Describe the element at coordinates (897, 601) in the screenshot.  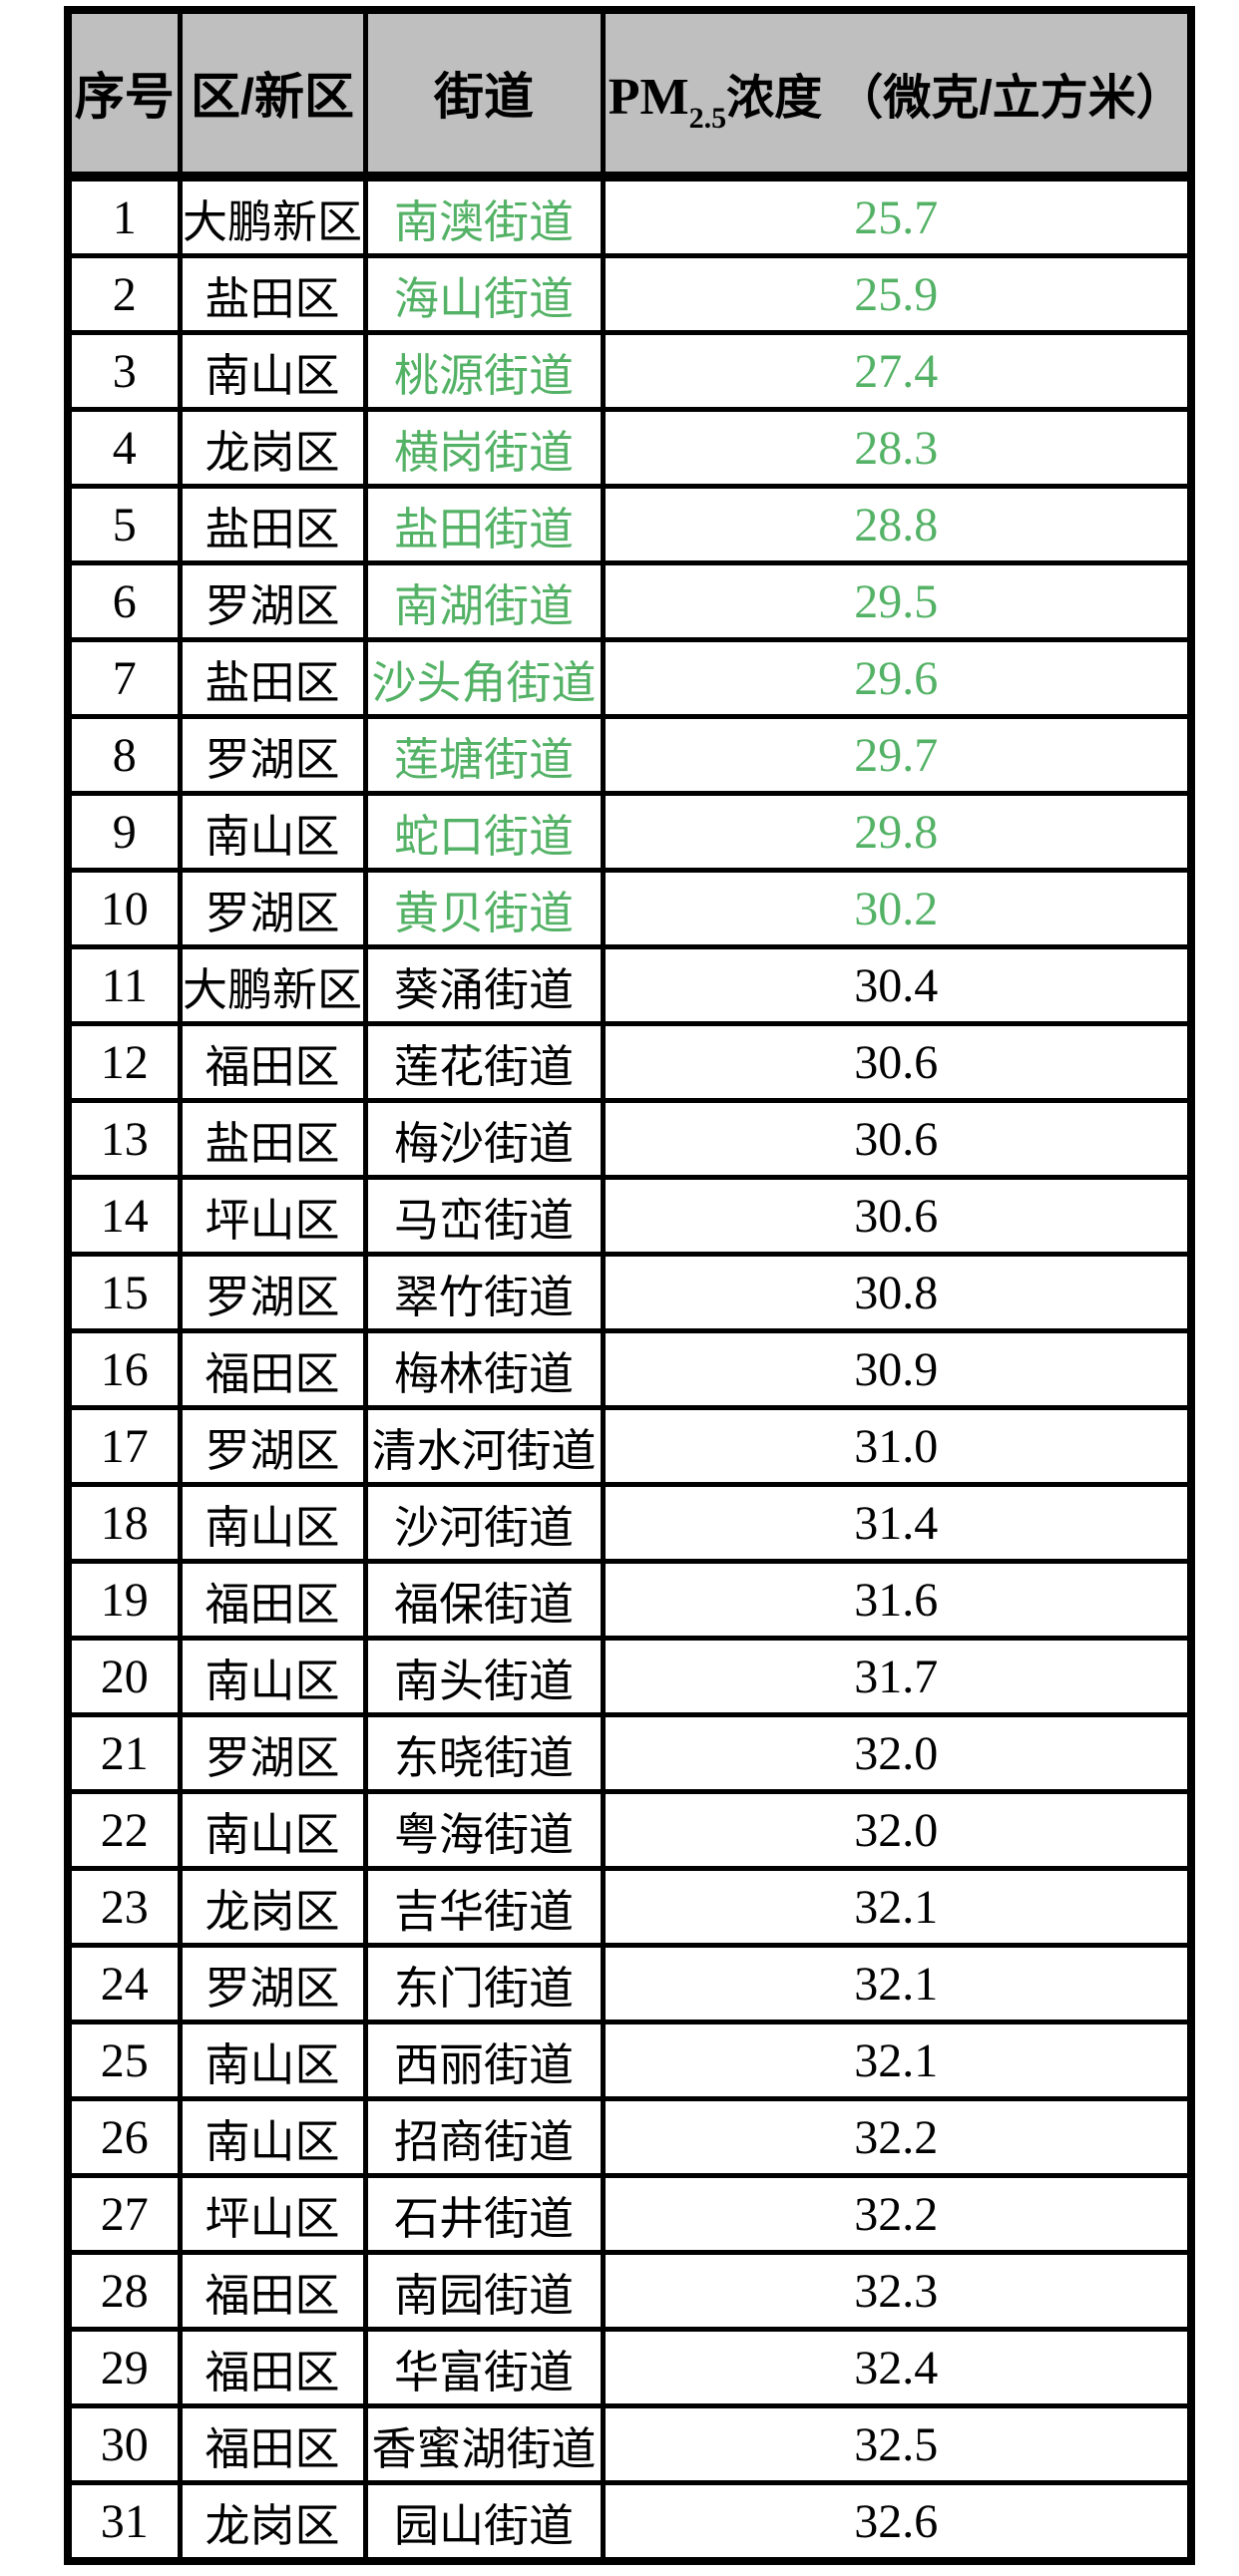
I see `cell-value: 29.5` at that location.